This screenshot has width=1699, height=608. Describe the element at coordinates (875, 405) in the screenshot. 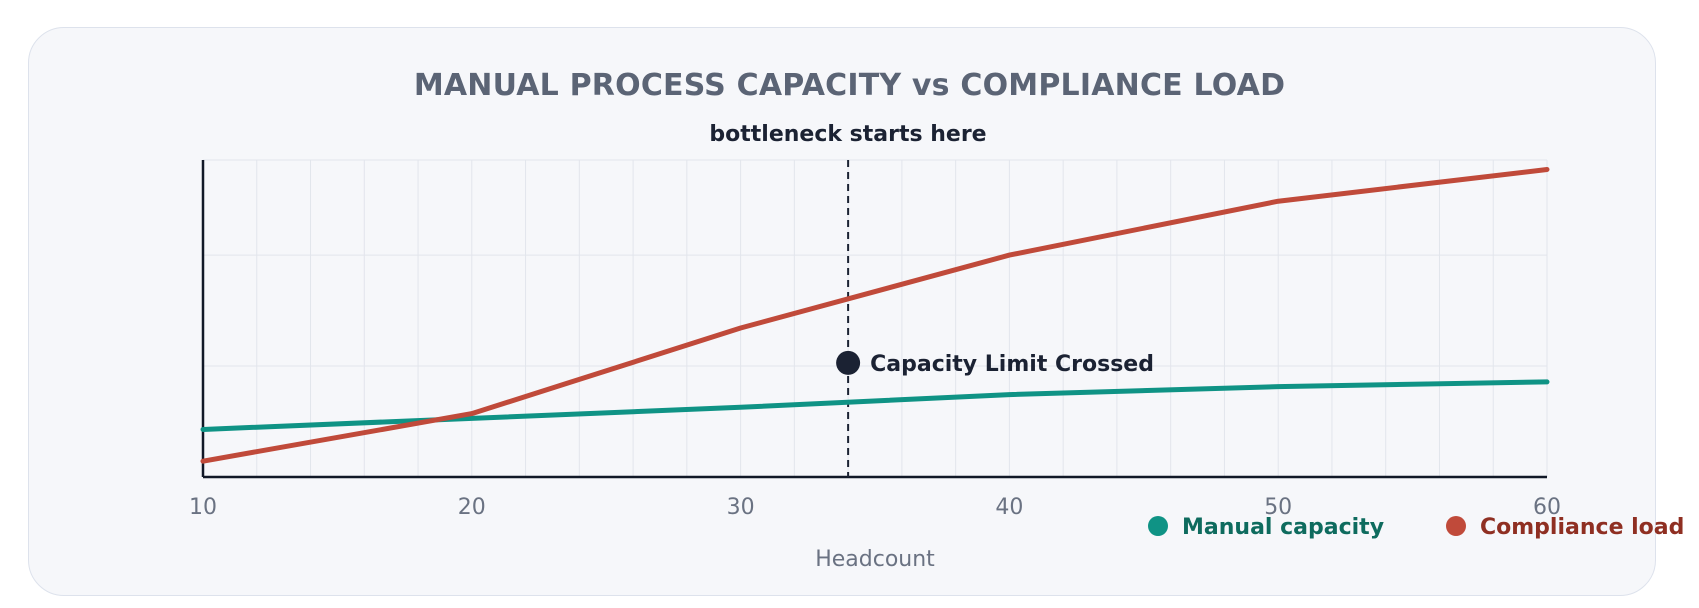

I see `series-line-manual-capacity` at that location.